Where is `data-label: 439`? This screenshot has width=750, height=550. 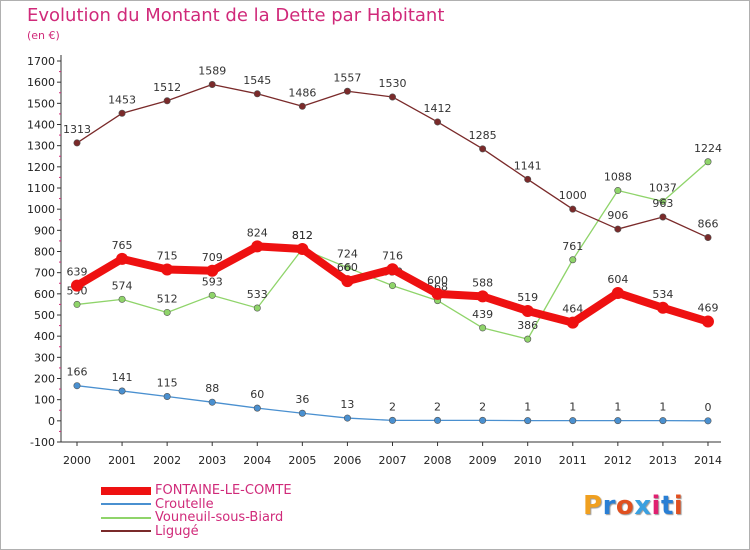 data-label: 439 is located at coordinates (482, 314).